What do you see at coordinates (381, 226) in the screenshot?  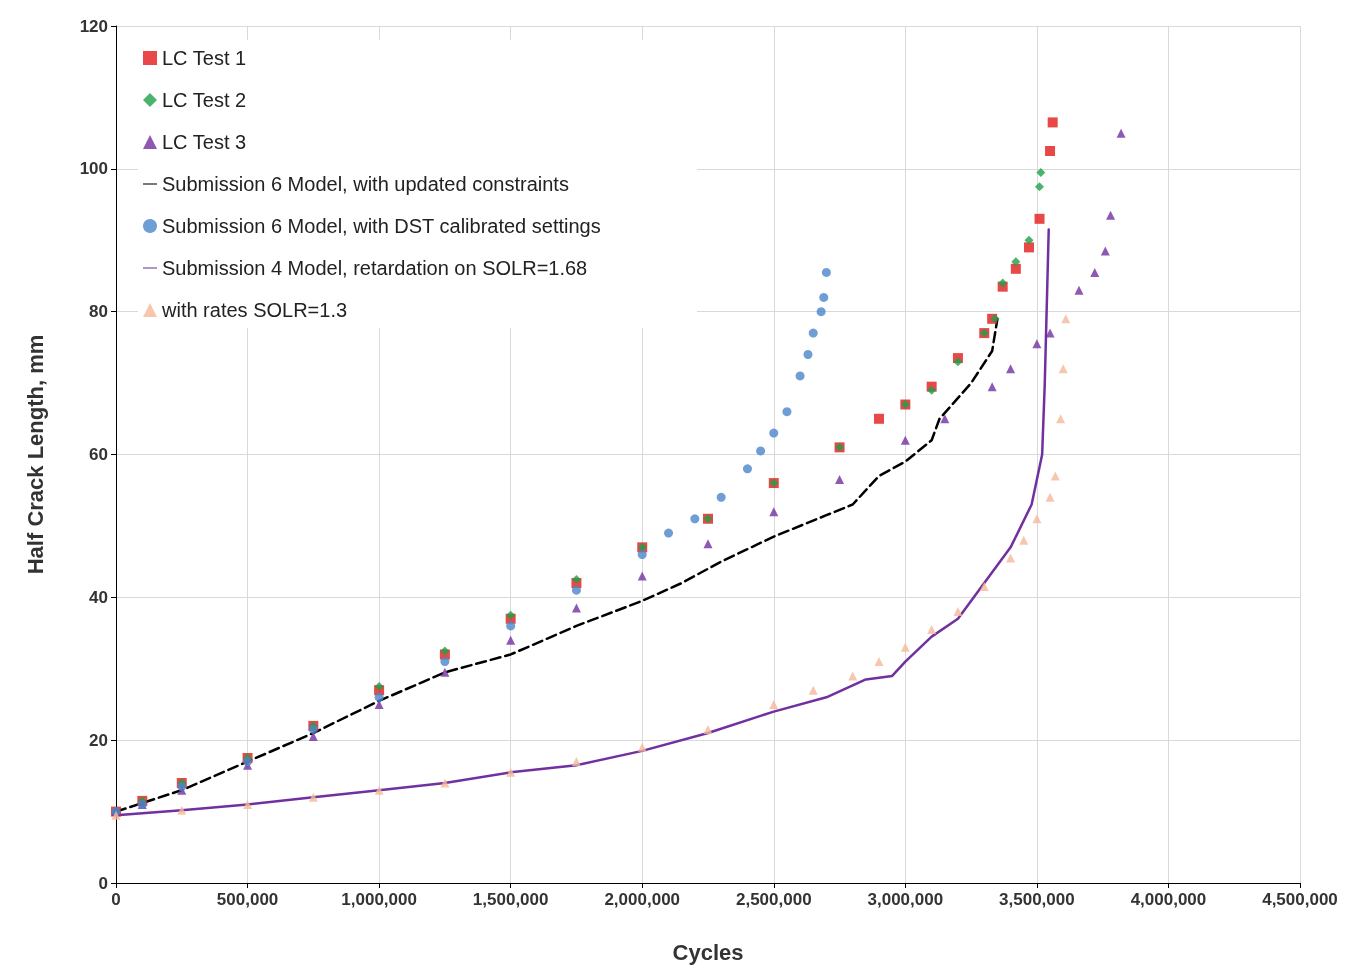 I see `legend-label: Submission 6 Model, with DST calibrated settings` at bounding box center [381, 226].